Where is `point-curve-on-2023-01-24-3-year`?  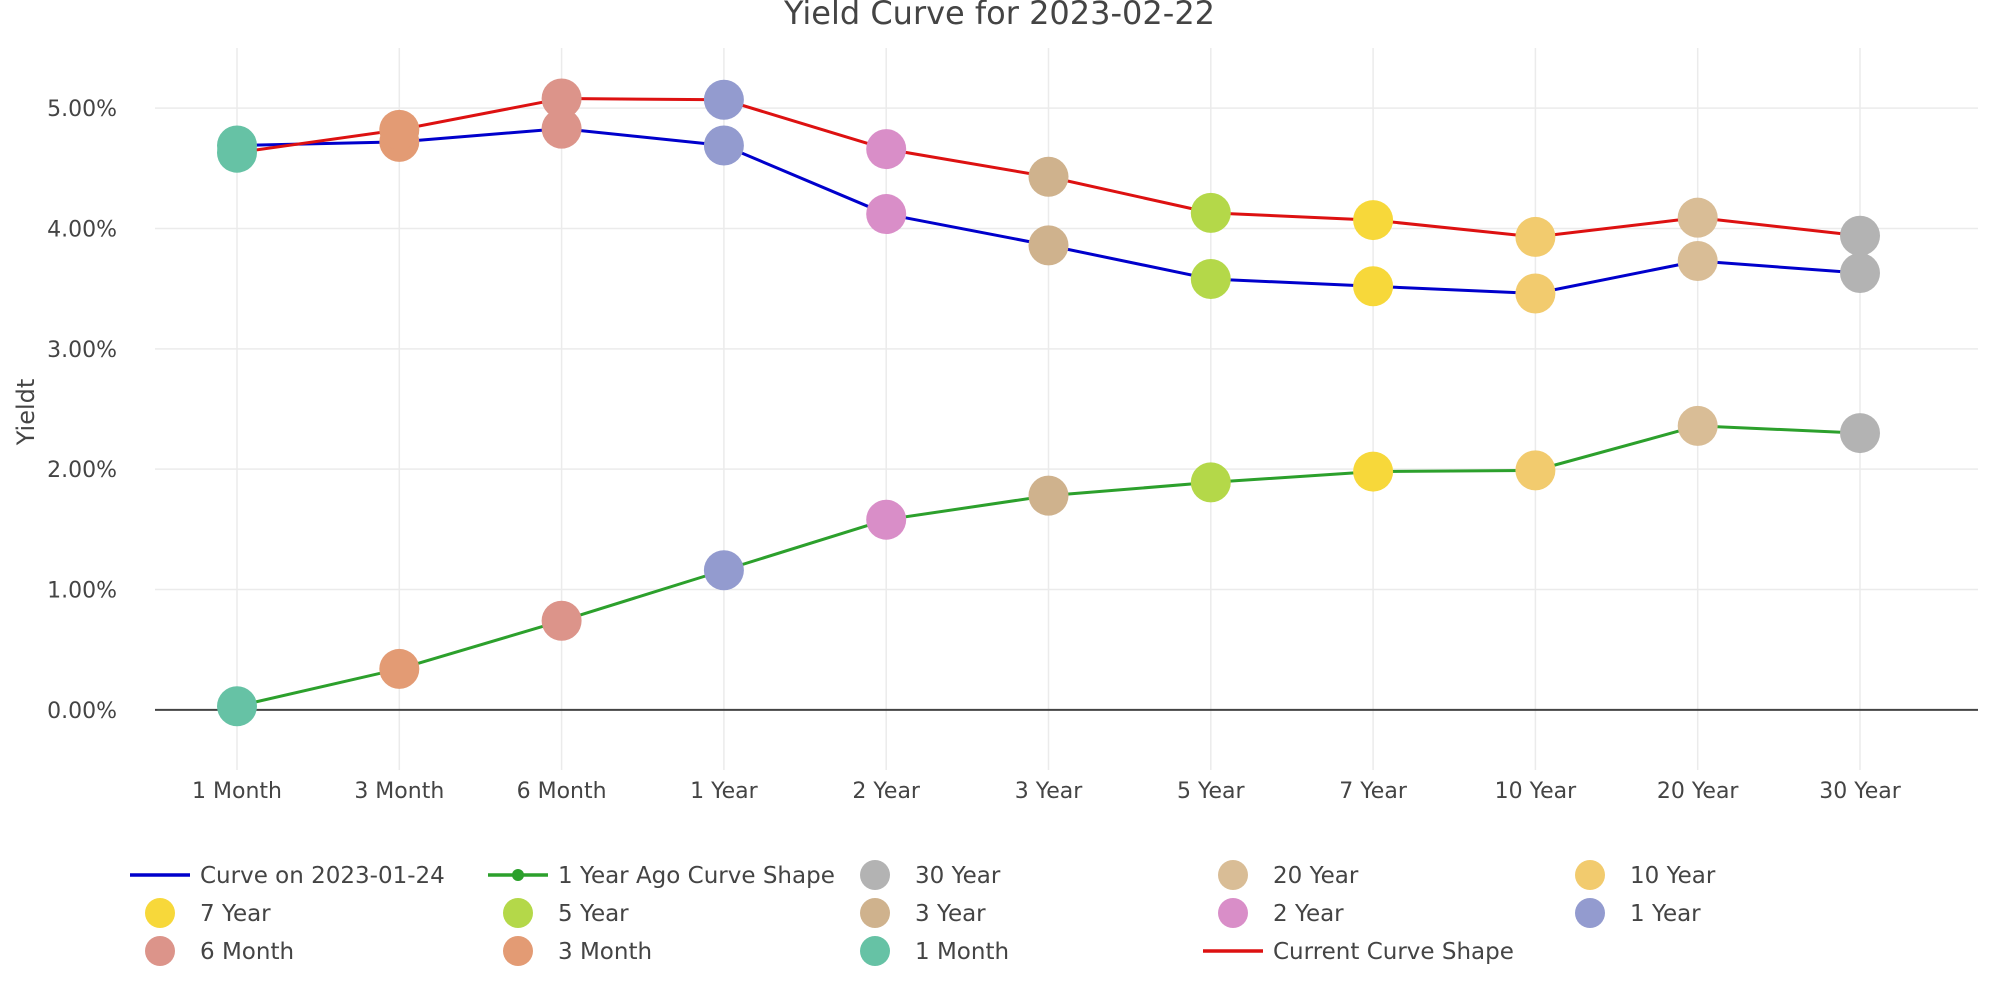
point-curve-on-2023-01-24-3-year is located at coordinates (1048, 245).